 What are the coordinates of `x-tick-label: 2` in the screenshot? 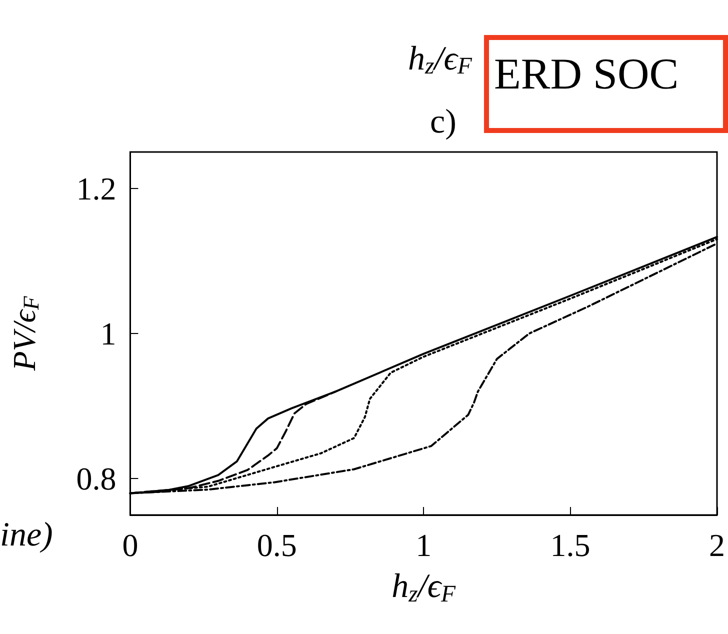 It's located at (717, 545).